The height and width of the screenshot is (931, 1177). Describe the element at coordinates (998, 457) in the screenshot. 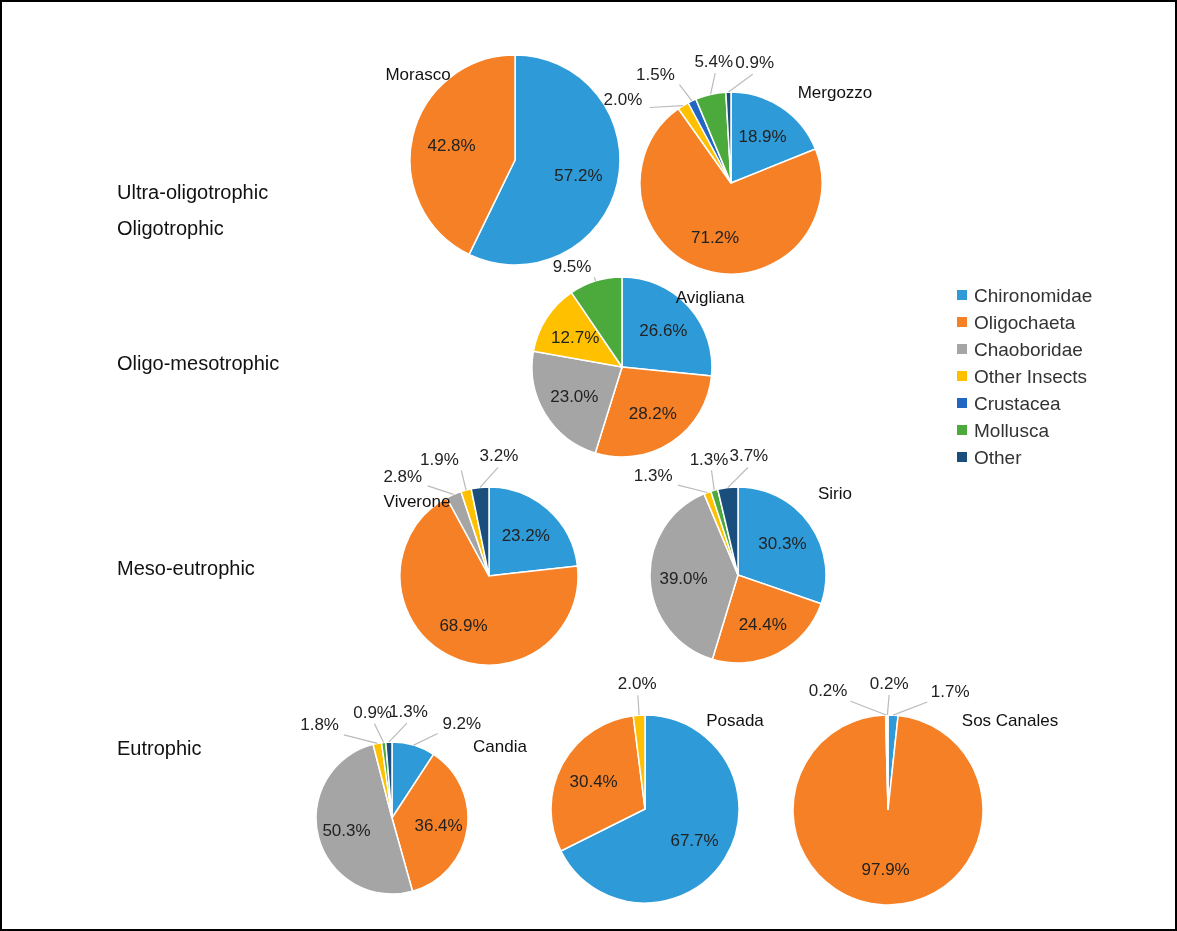

I see `category-label: Other` at that location.